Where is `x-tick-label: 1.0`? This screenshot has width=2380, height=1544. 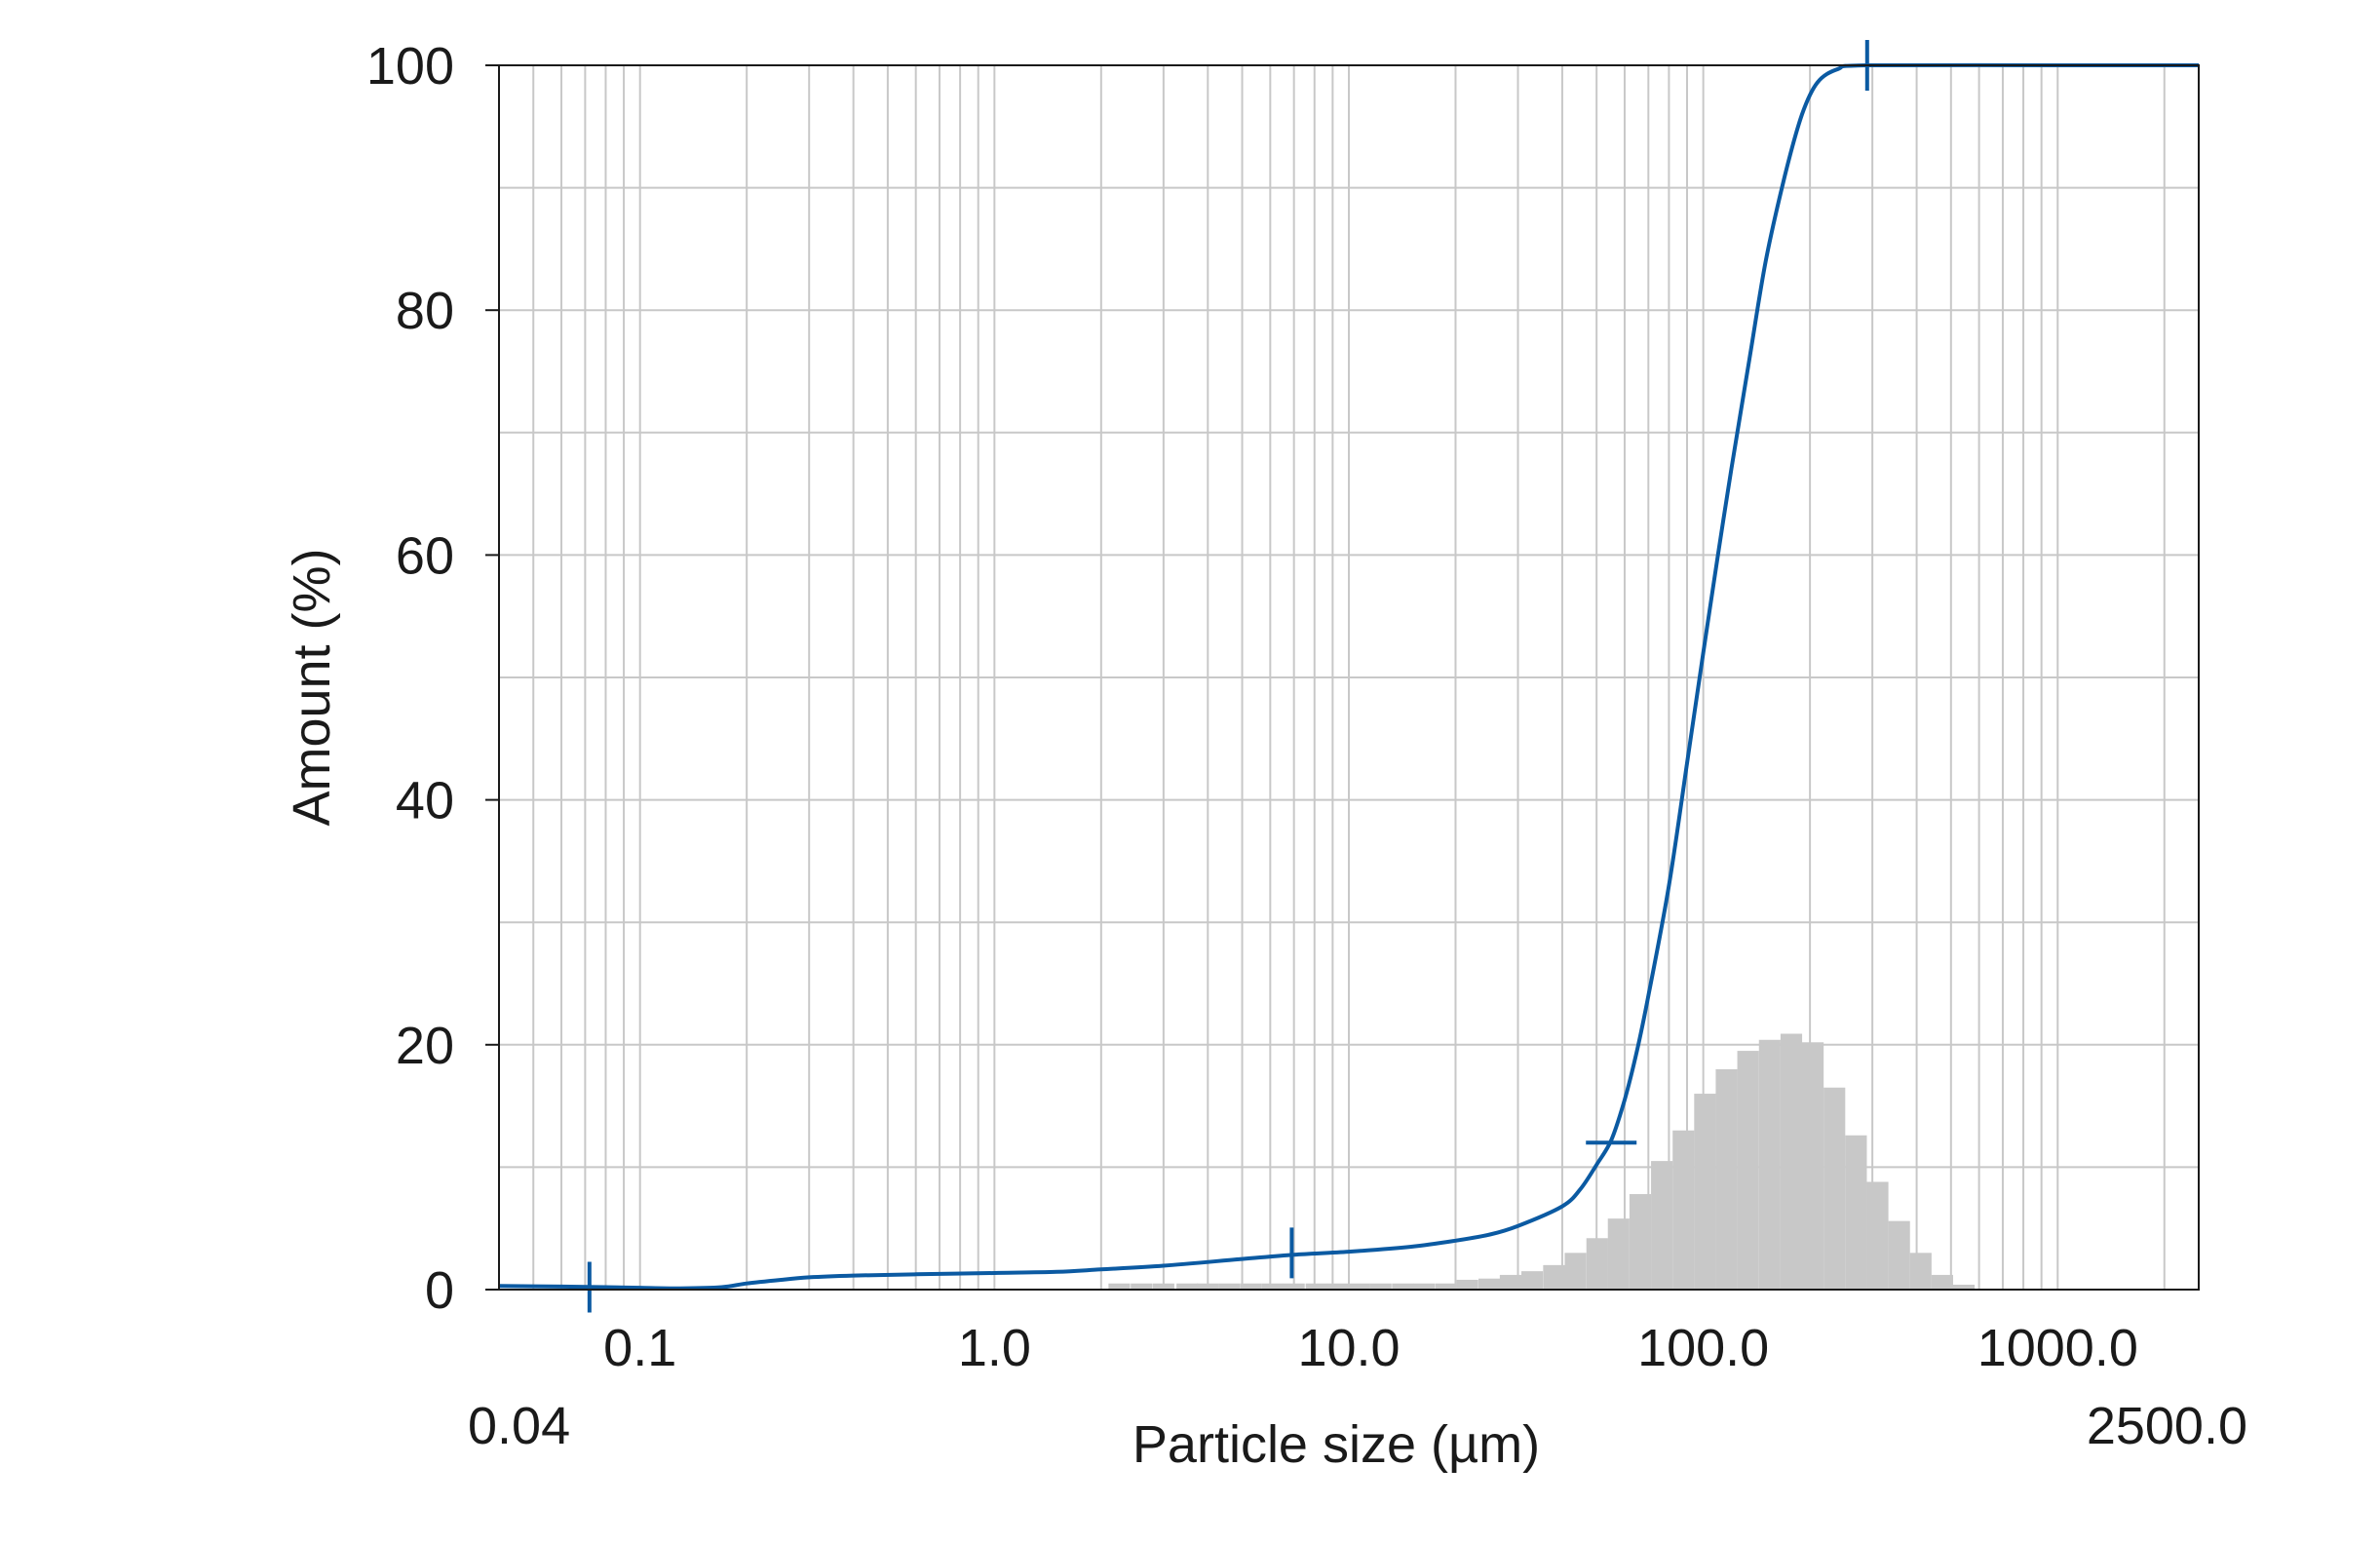 x-tick-label: 1.0 is located at coordinates (994, 1348).